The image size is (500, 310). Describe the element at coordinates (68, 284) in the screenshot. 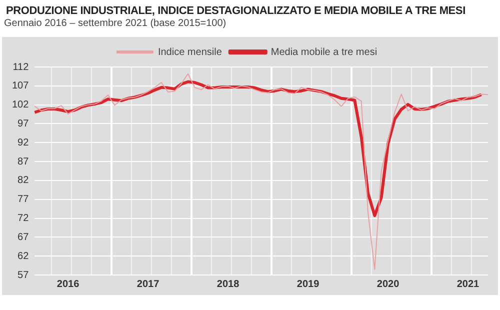

I see `x-tick-label: 2016` at that location.